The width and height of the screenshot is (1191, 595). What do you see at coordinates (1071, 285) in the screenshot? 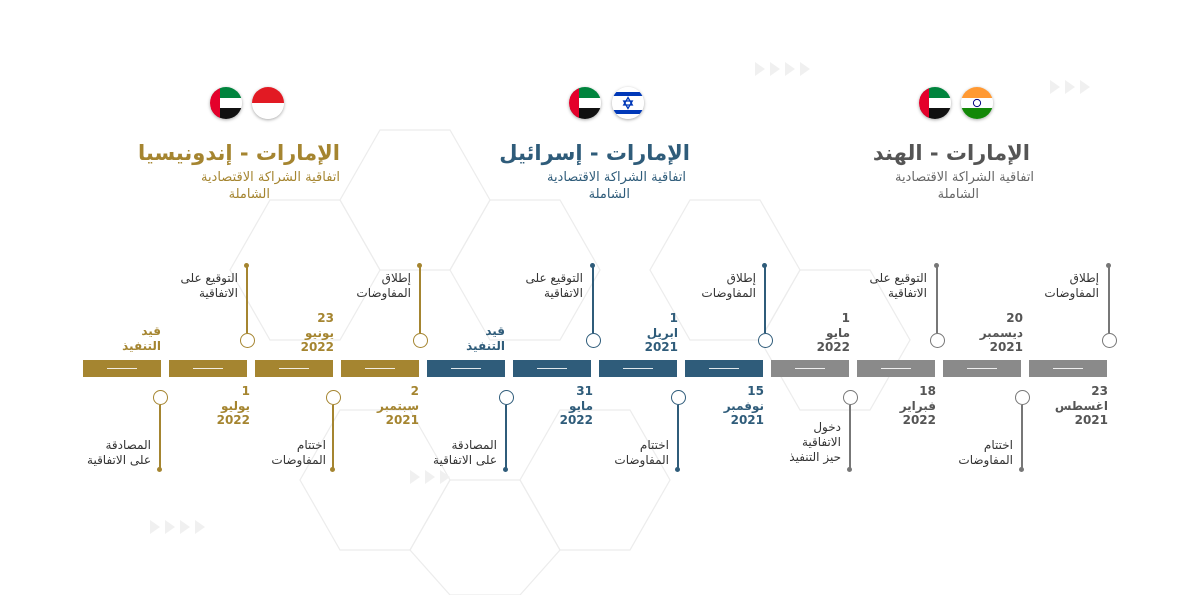
I see `india-launch-label: إطلاق المفاوضات` at bounding box center [1071, 285].